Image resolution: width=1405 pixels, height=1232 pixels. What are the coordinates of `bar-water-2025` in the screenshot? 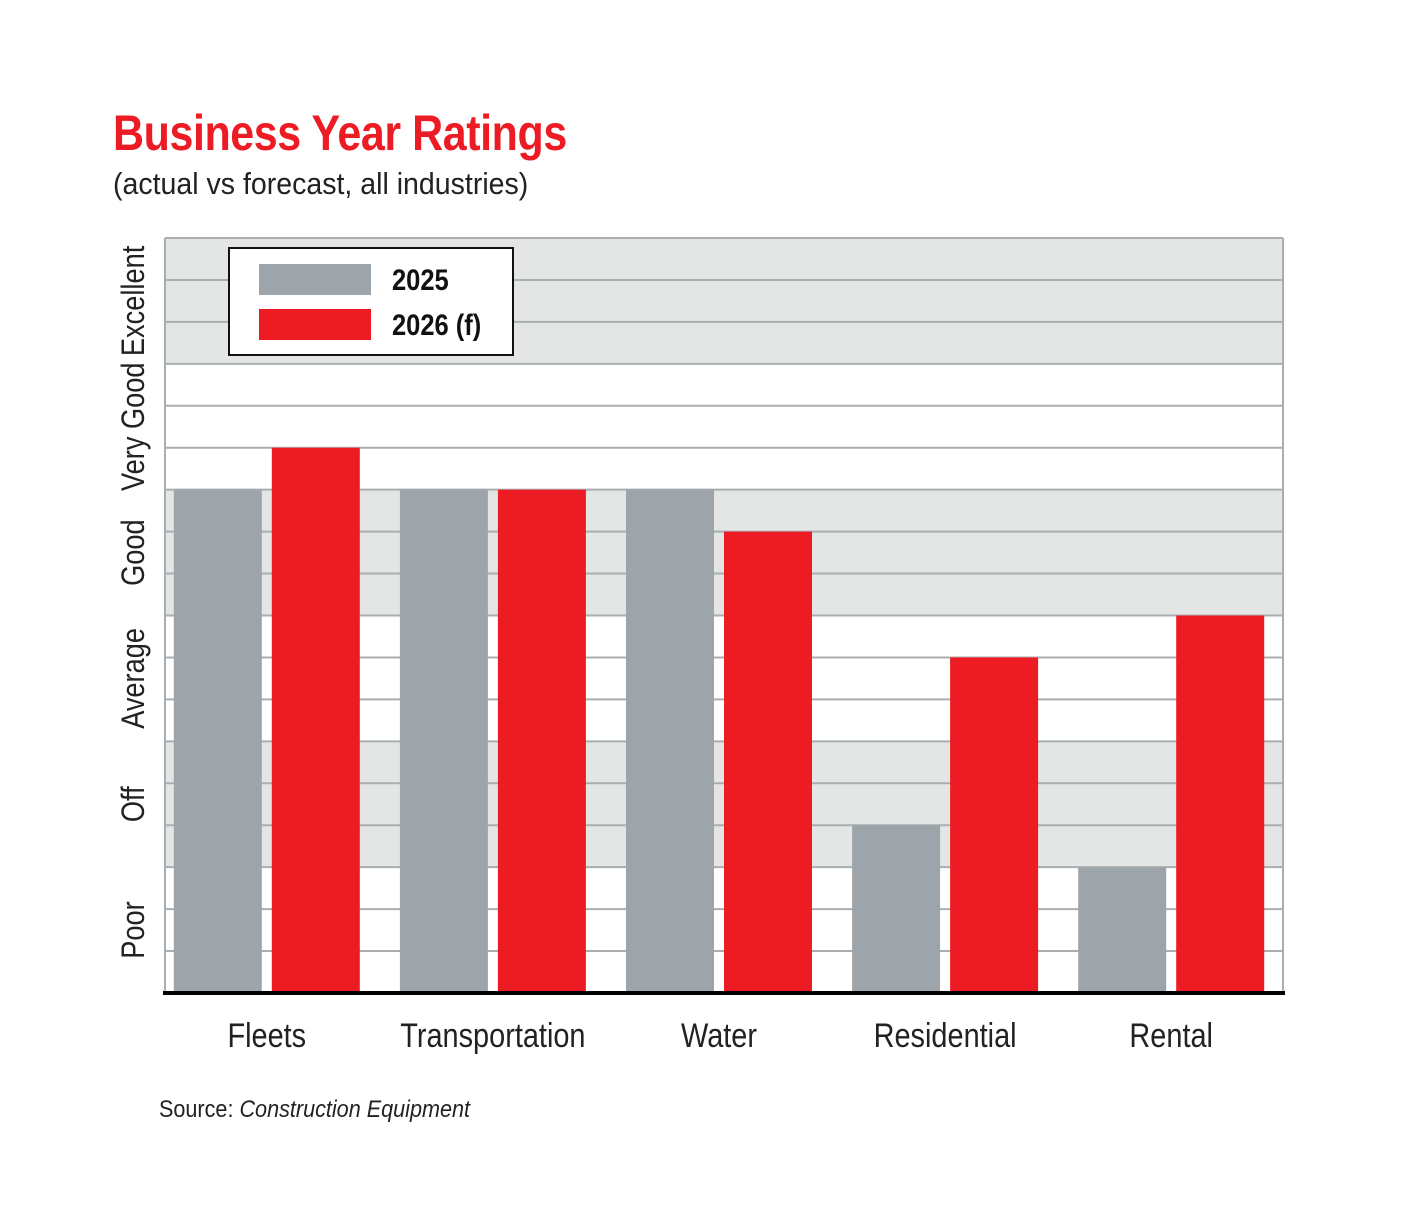 It's located at (670, 741).